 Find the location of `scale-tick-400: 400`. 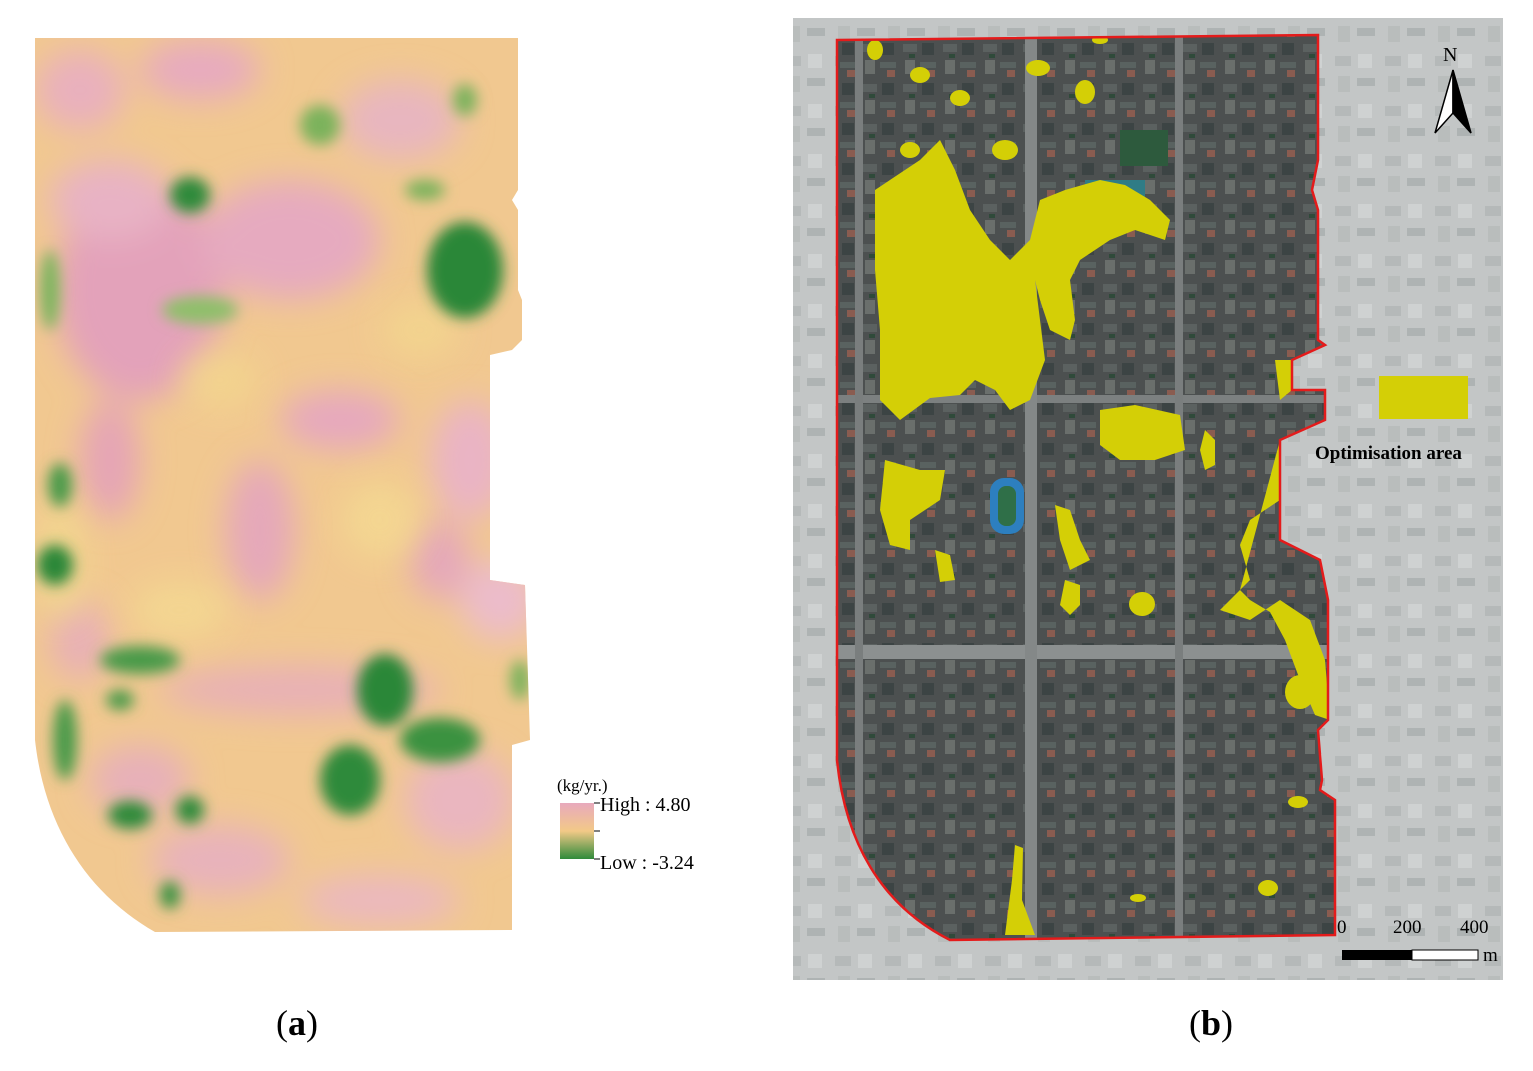

scale-tick-400: 400 is located at coordinates (1474, 927).